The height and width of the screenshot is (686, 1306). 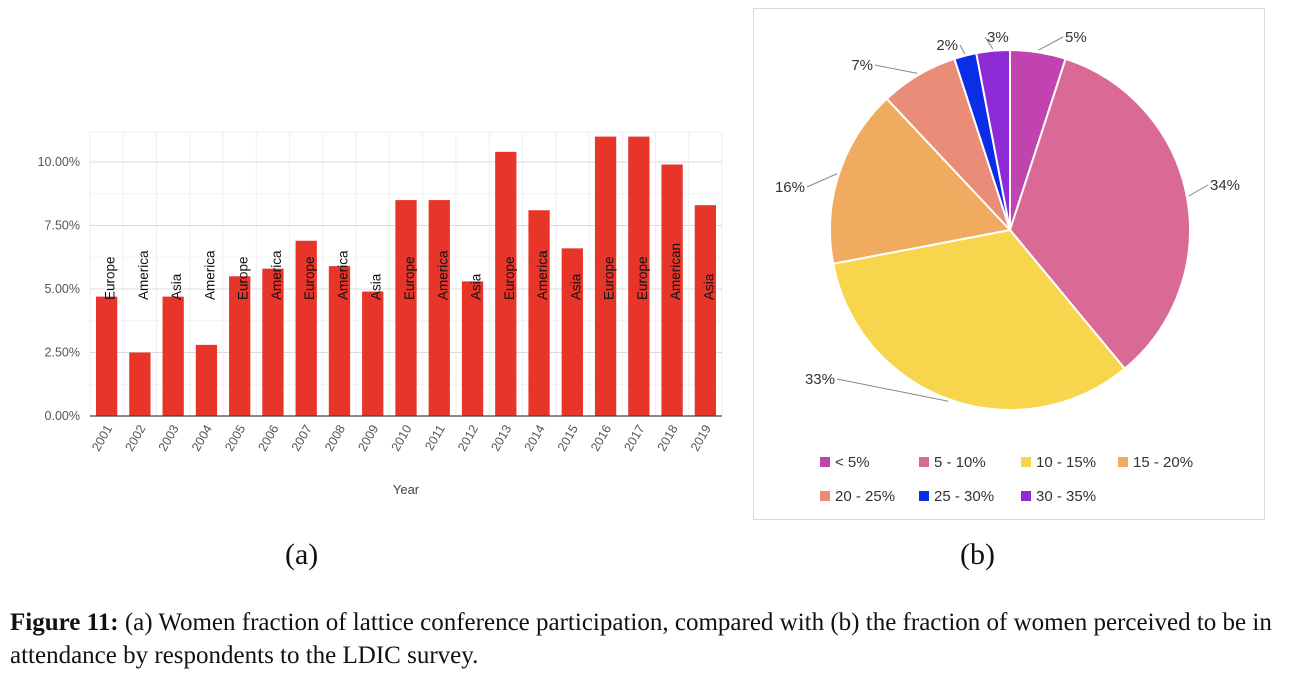 I want to click on x-tick-label: 2005, so click(x=235, y=437).